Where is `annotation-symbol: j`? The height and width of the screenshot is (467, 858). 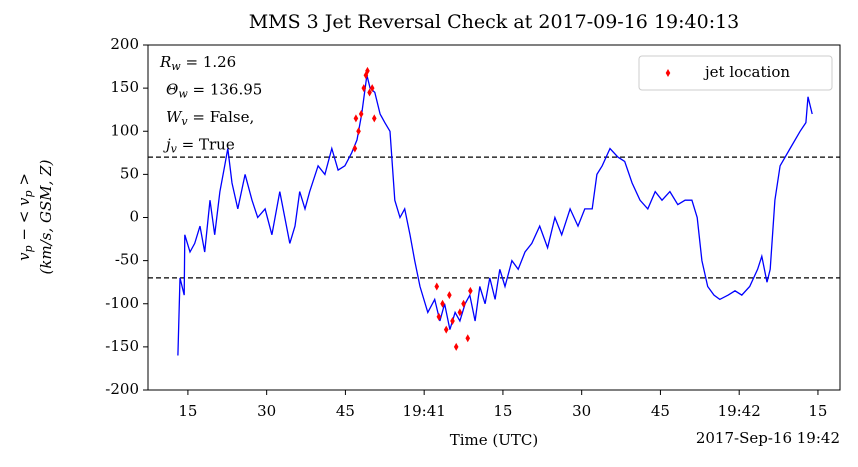 annotation-symbol: j is located at coordinates (167, 145).